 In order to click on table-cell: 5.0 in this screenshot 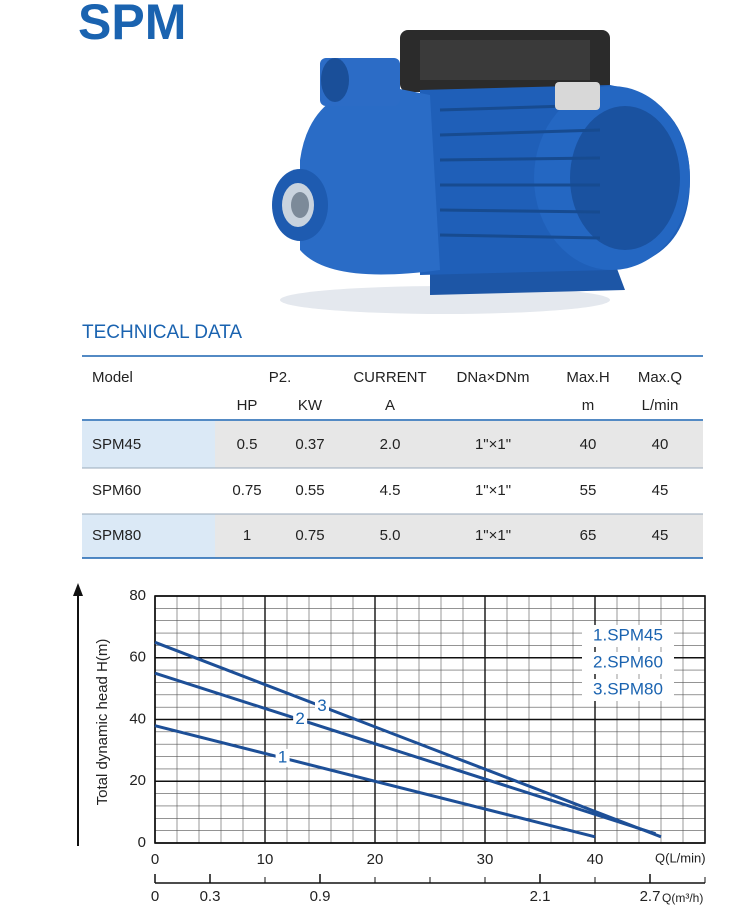, I will do `click(390, 535)`.